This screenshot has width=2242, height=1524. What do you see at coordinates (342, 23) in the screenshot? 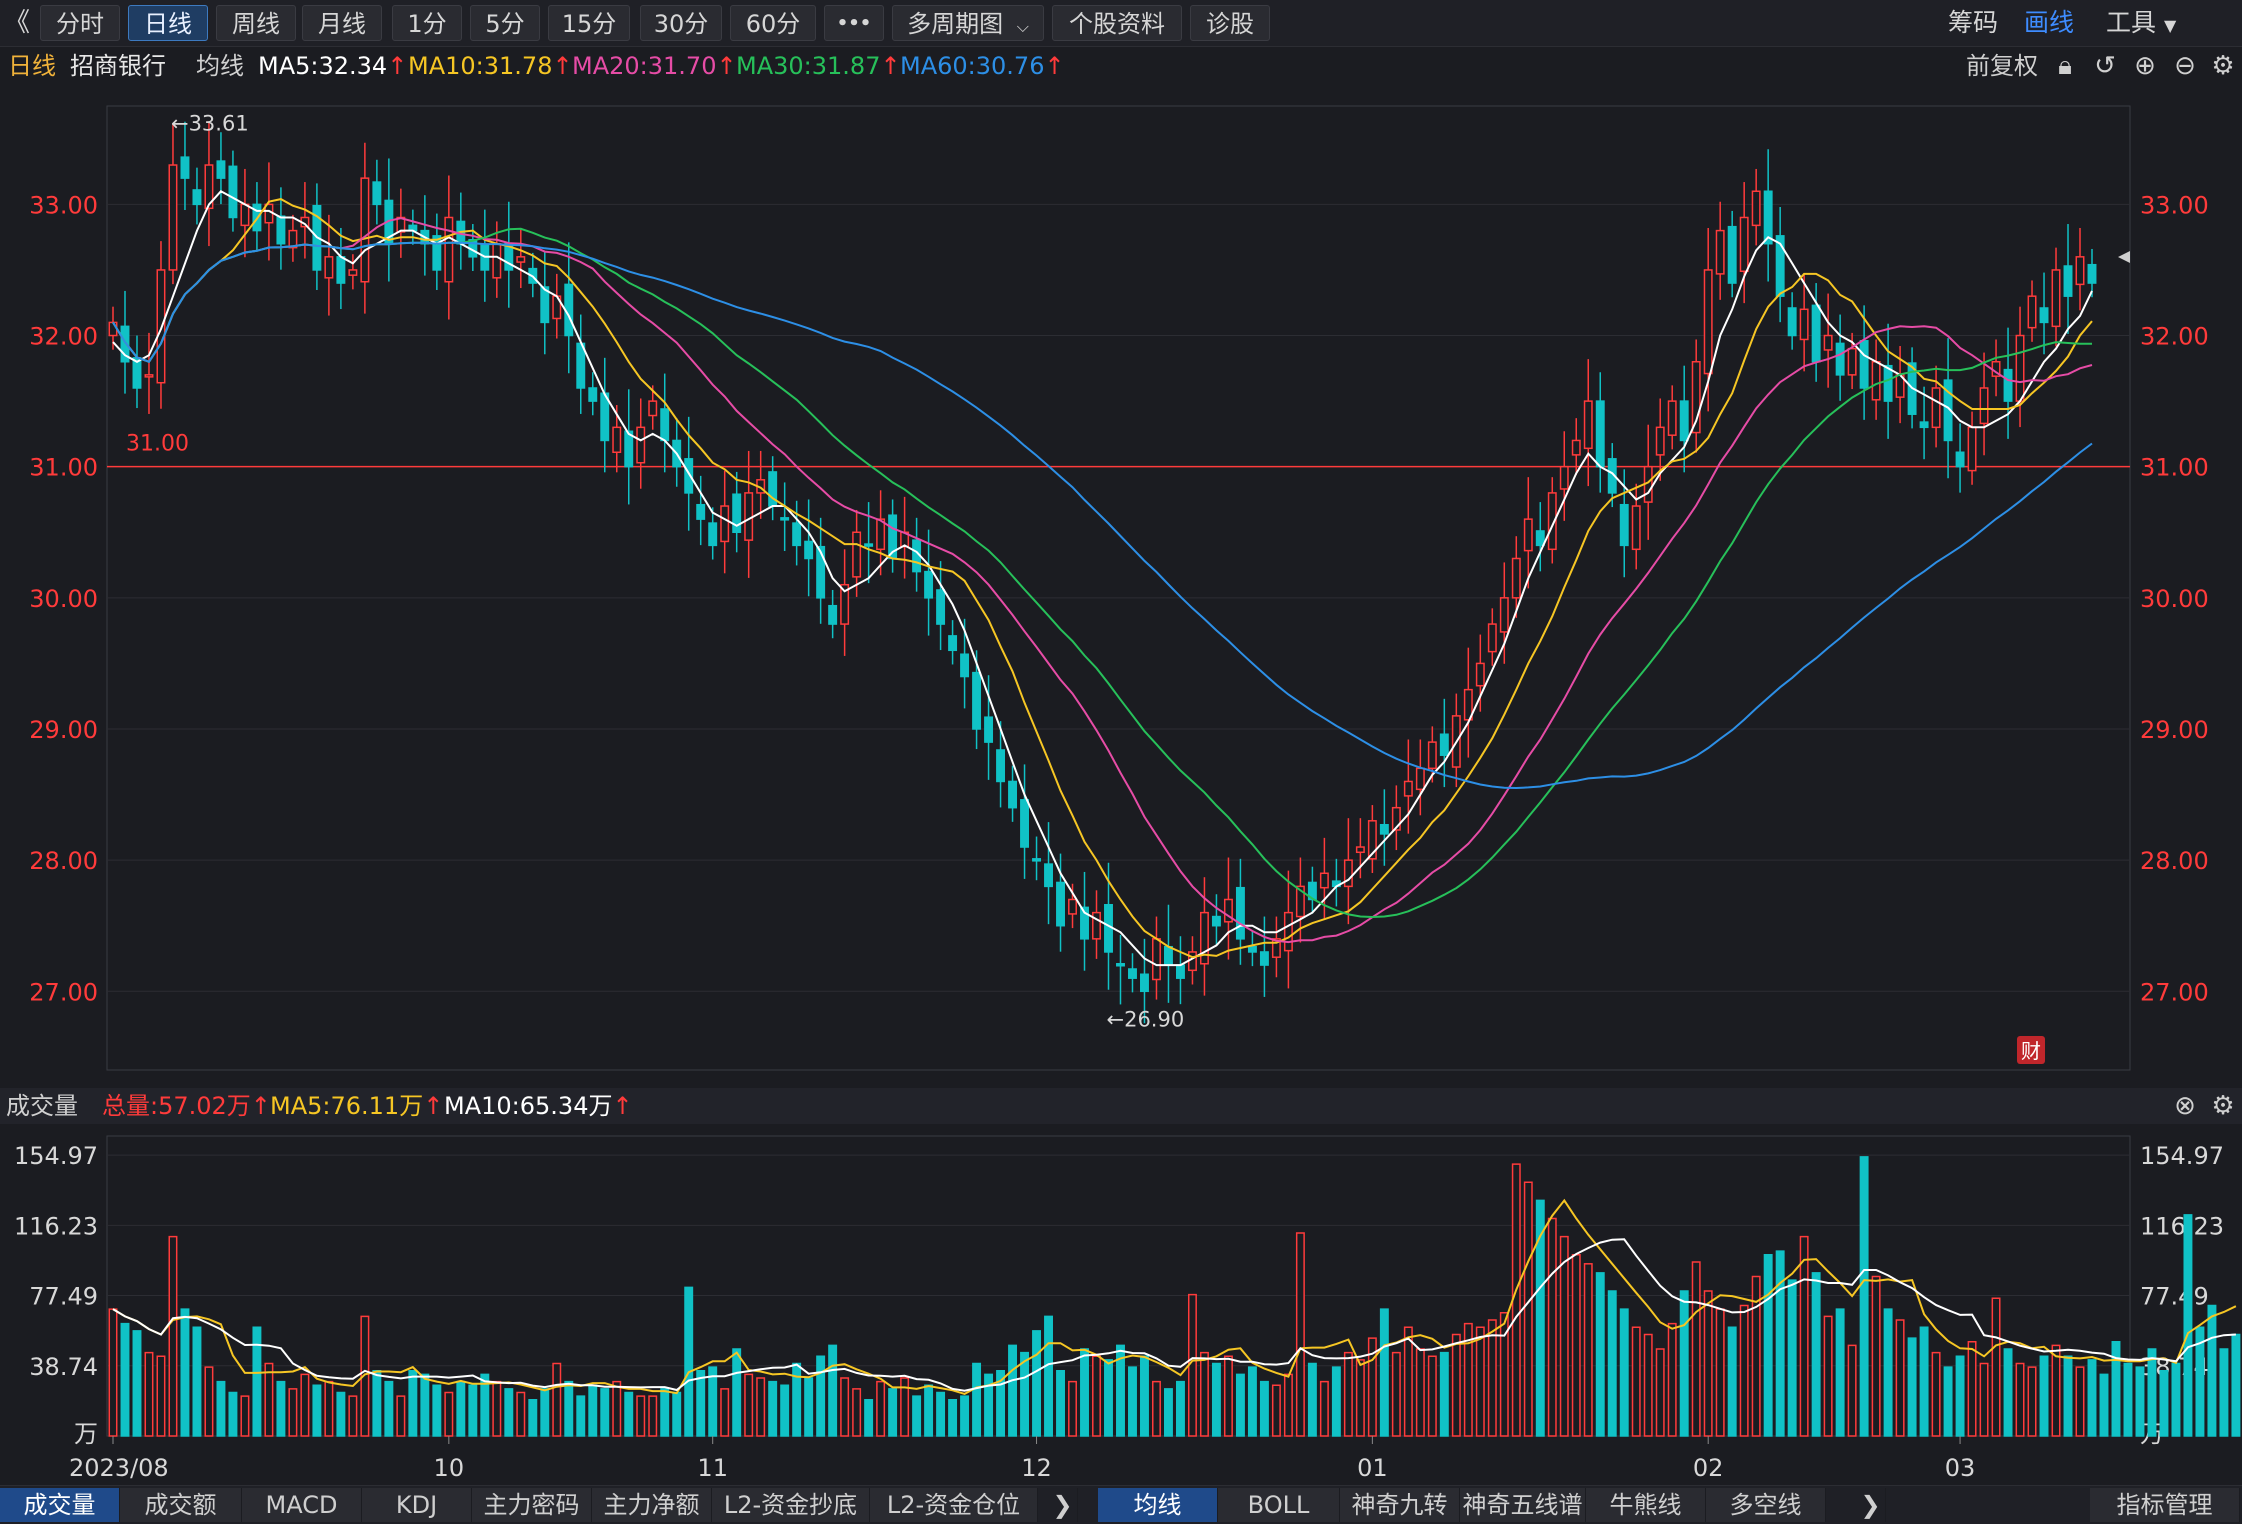
I see `period-tab: 月线` at bounding box center [342, 23].